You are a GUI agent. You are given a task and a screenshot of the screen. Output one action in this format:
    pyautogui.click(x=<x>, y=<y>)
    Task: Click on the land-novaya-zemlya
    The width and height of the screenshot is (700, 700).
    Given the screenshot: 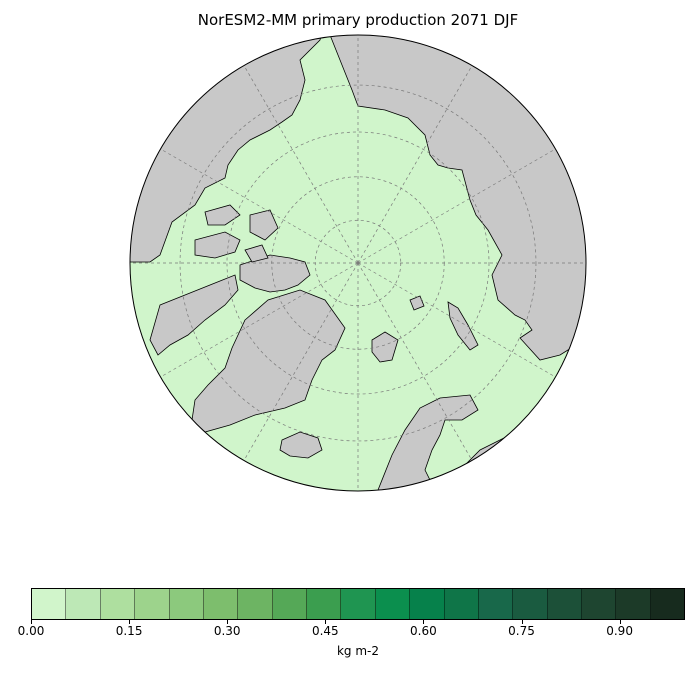 What is the action you would take?
    pyautogui.click(x=463, y=326)
    